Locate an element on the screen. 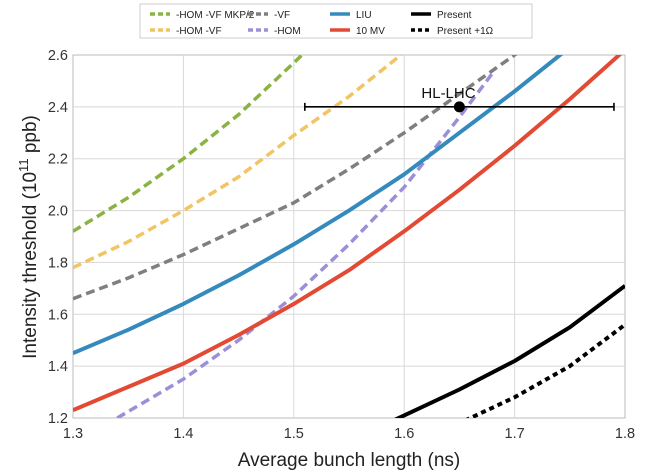  x-tick-label: 1.3 is located at coordinates (73, 434).